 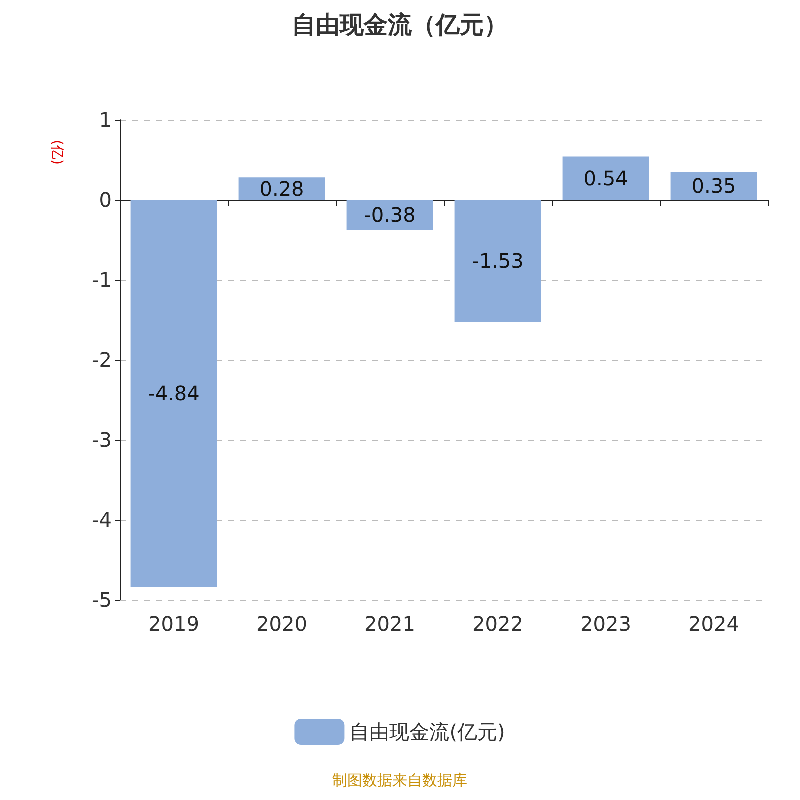 What do you see at coordinates (606, 624) in the screenshot?
I see `x-tick-label: 2023` at bounding box center [606, 624].